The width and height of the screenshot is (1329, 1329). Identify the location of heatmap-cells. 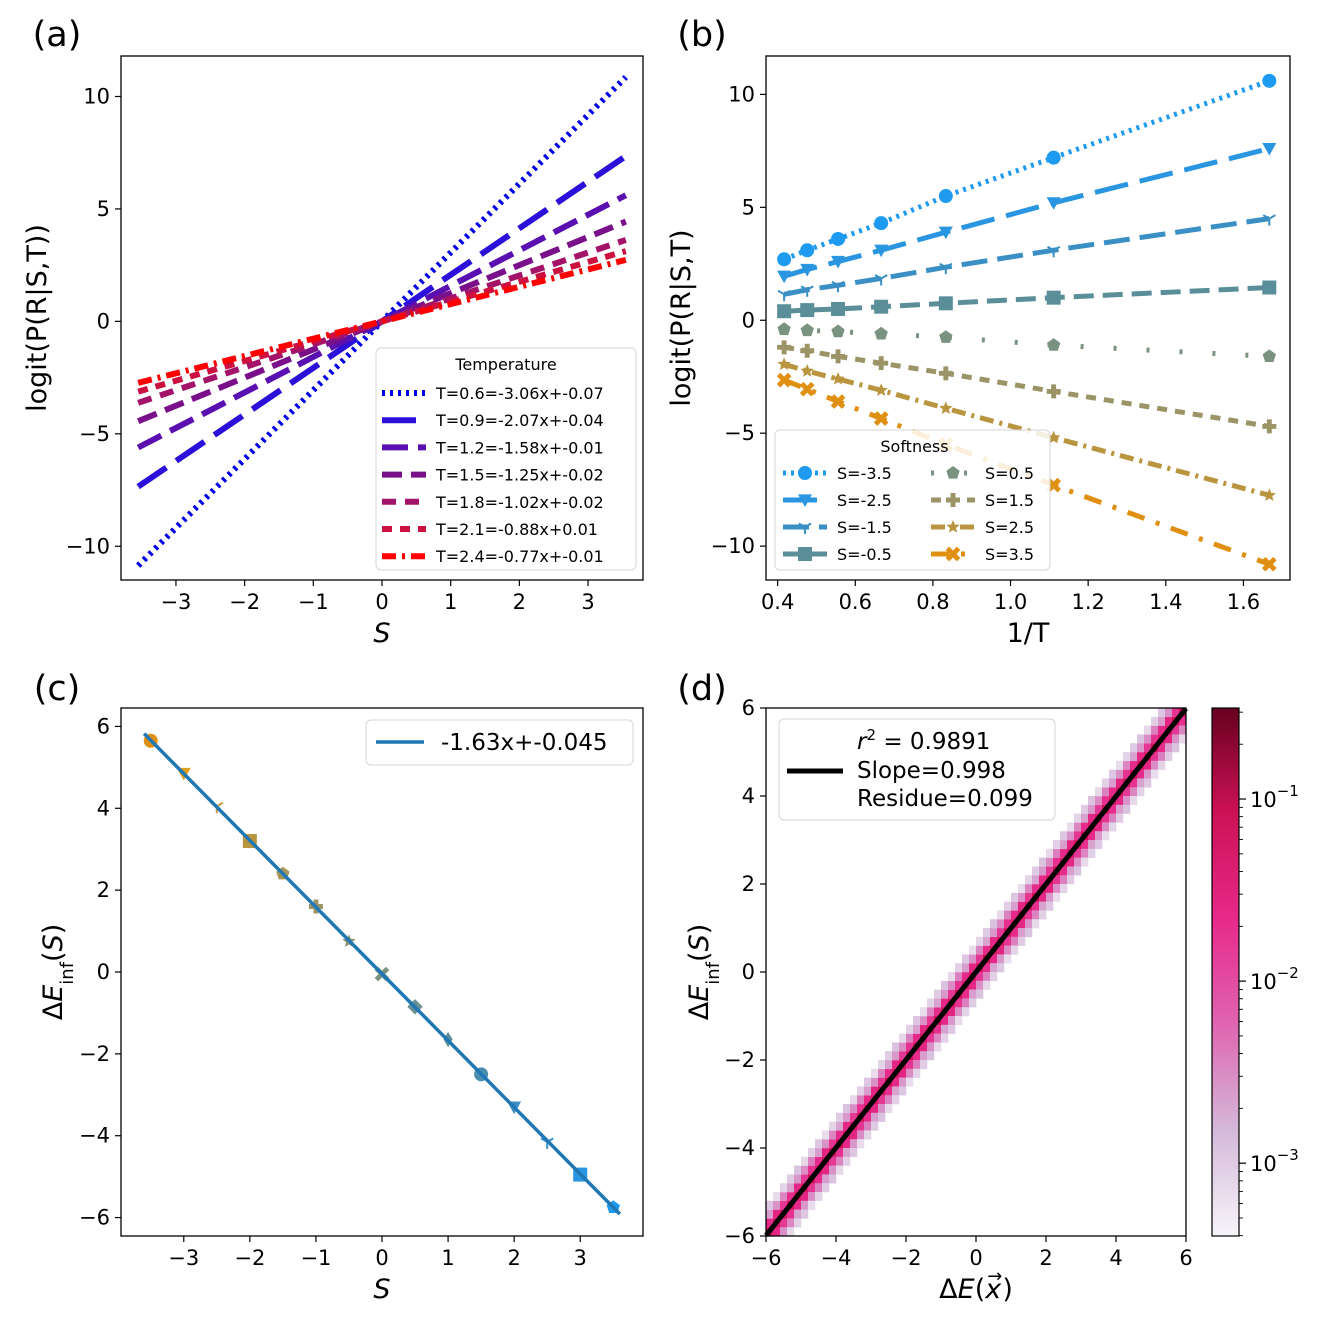
(976, 972).